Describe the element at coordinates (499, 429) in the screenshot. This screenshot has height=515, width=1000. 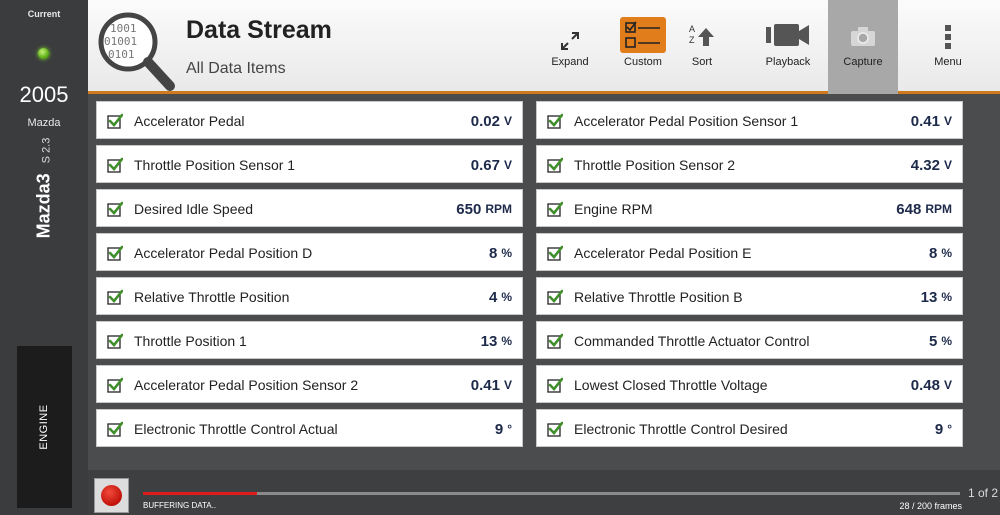
I see `pid-value: 9` at that location.